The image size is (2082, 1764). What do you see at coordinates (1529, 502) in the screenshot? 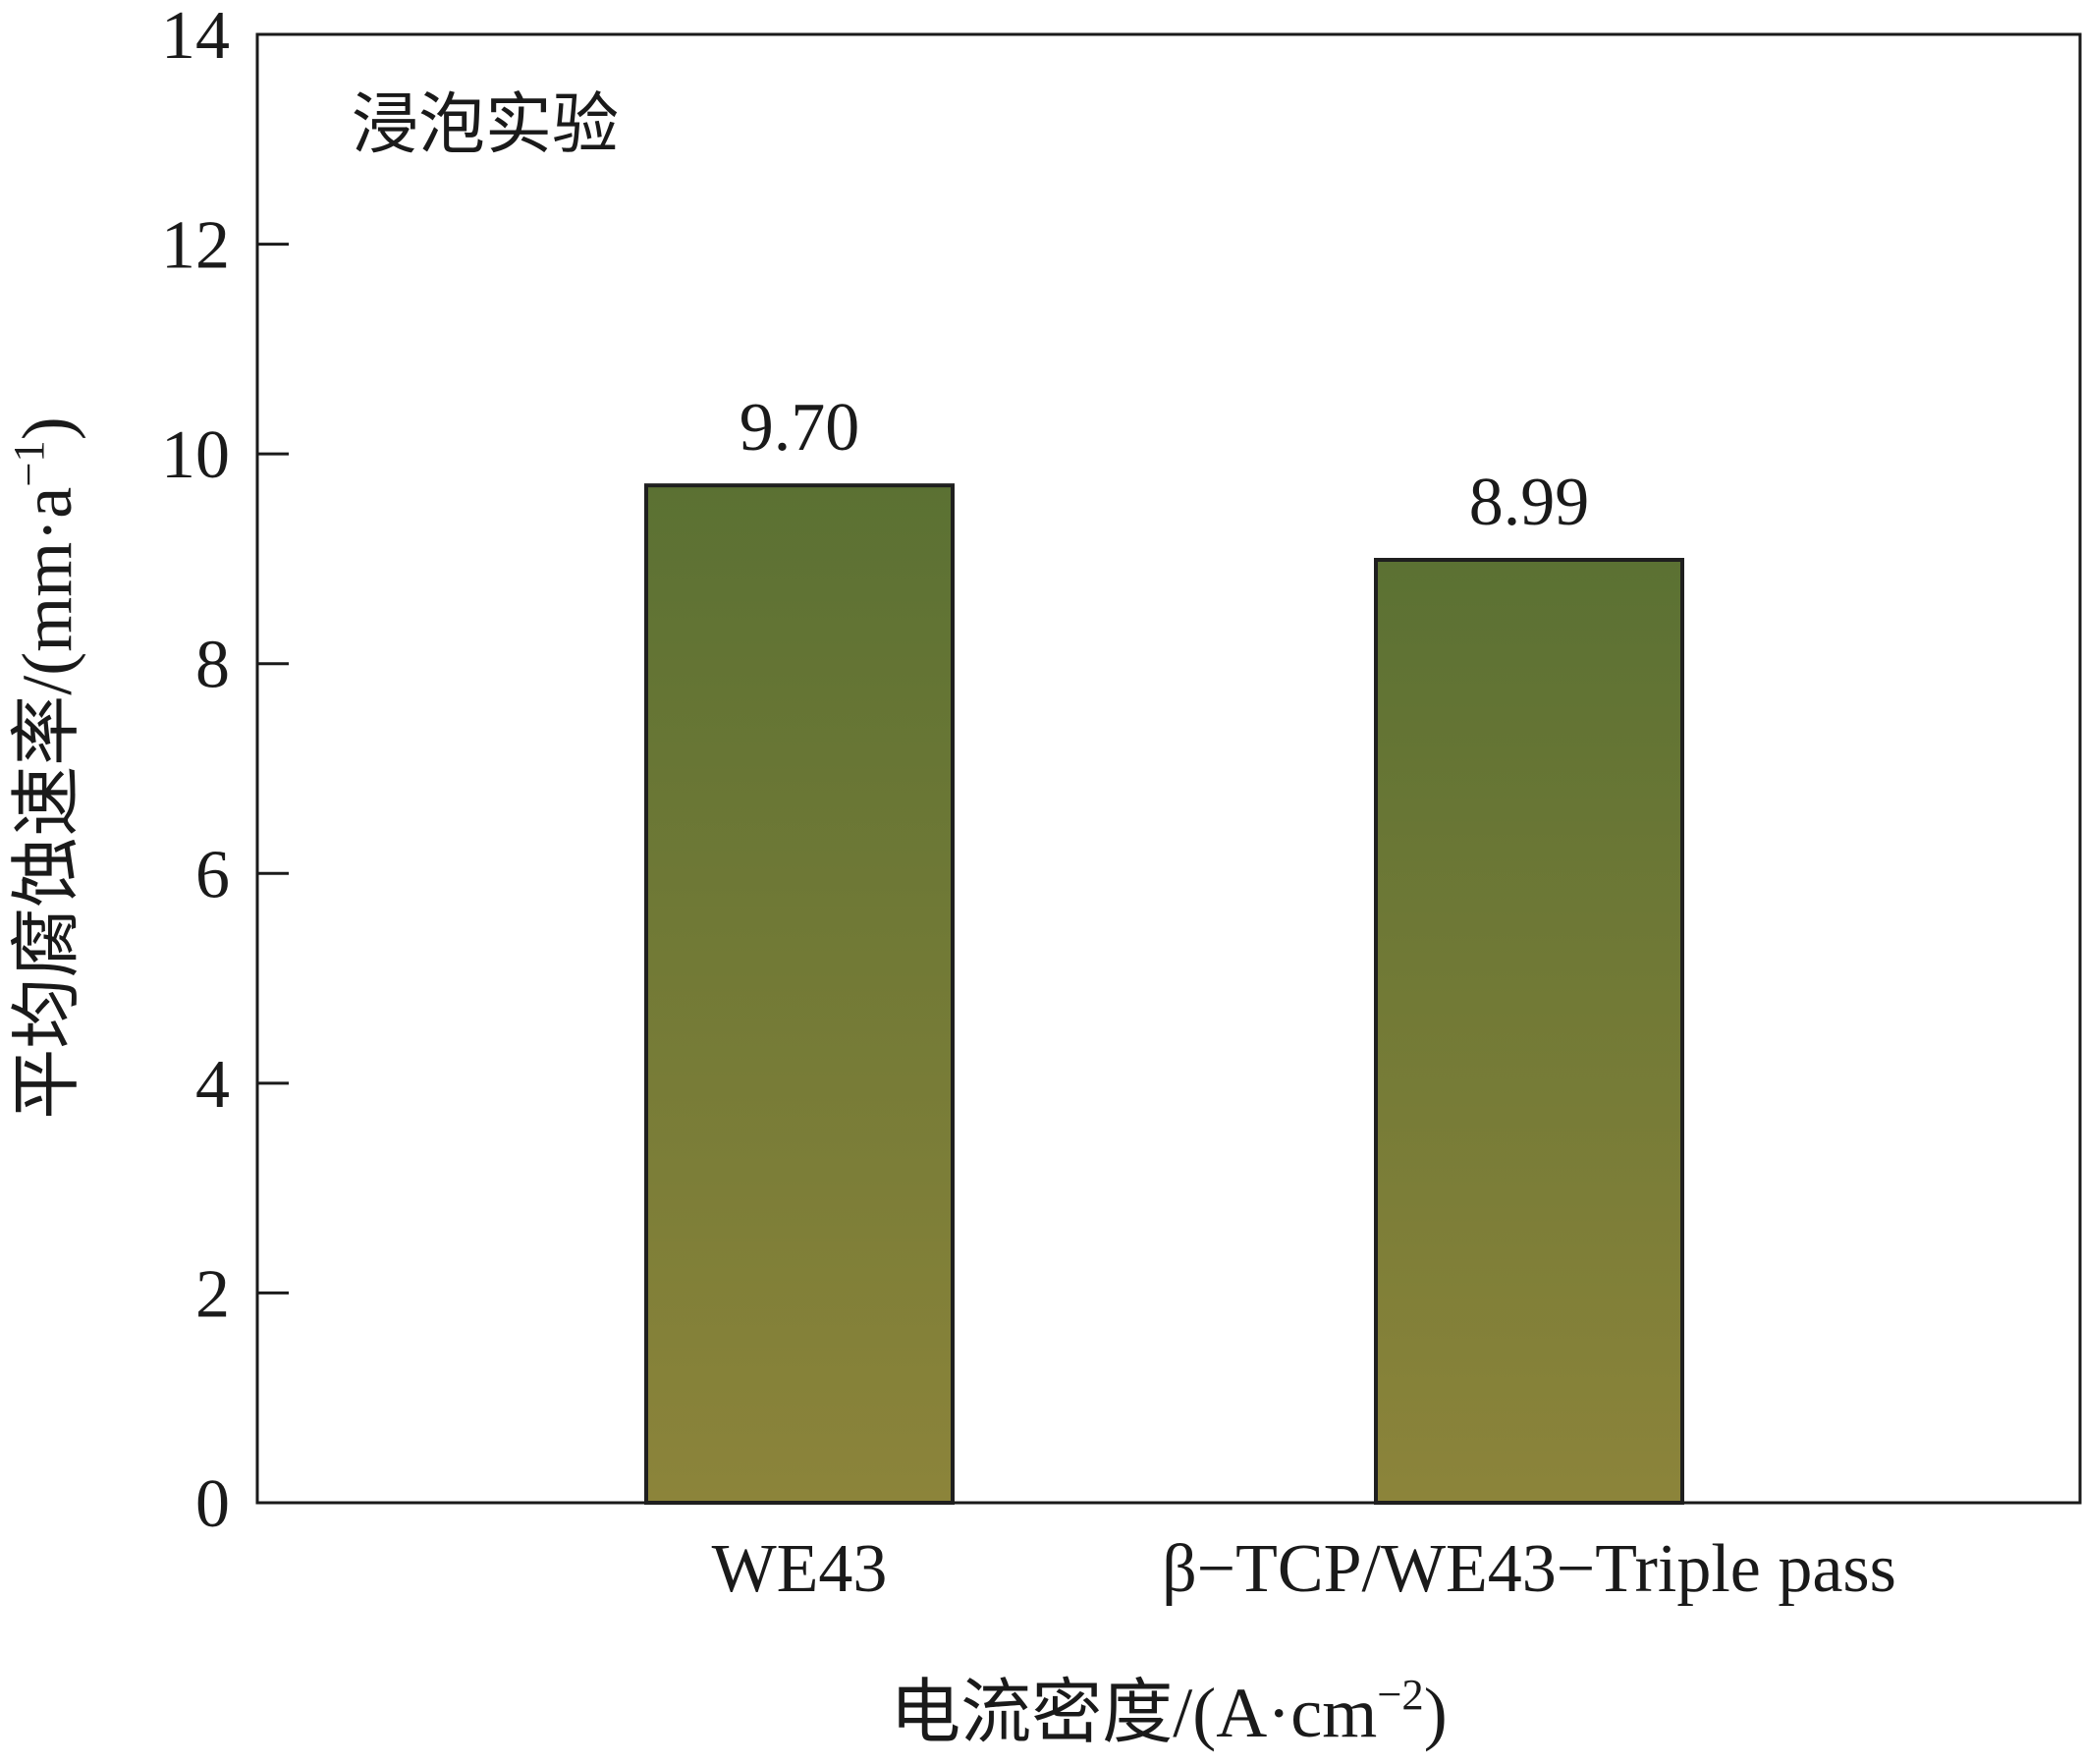
I see `bar-value-label: 8.99` at bounding box center [1529, 502].